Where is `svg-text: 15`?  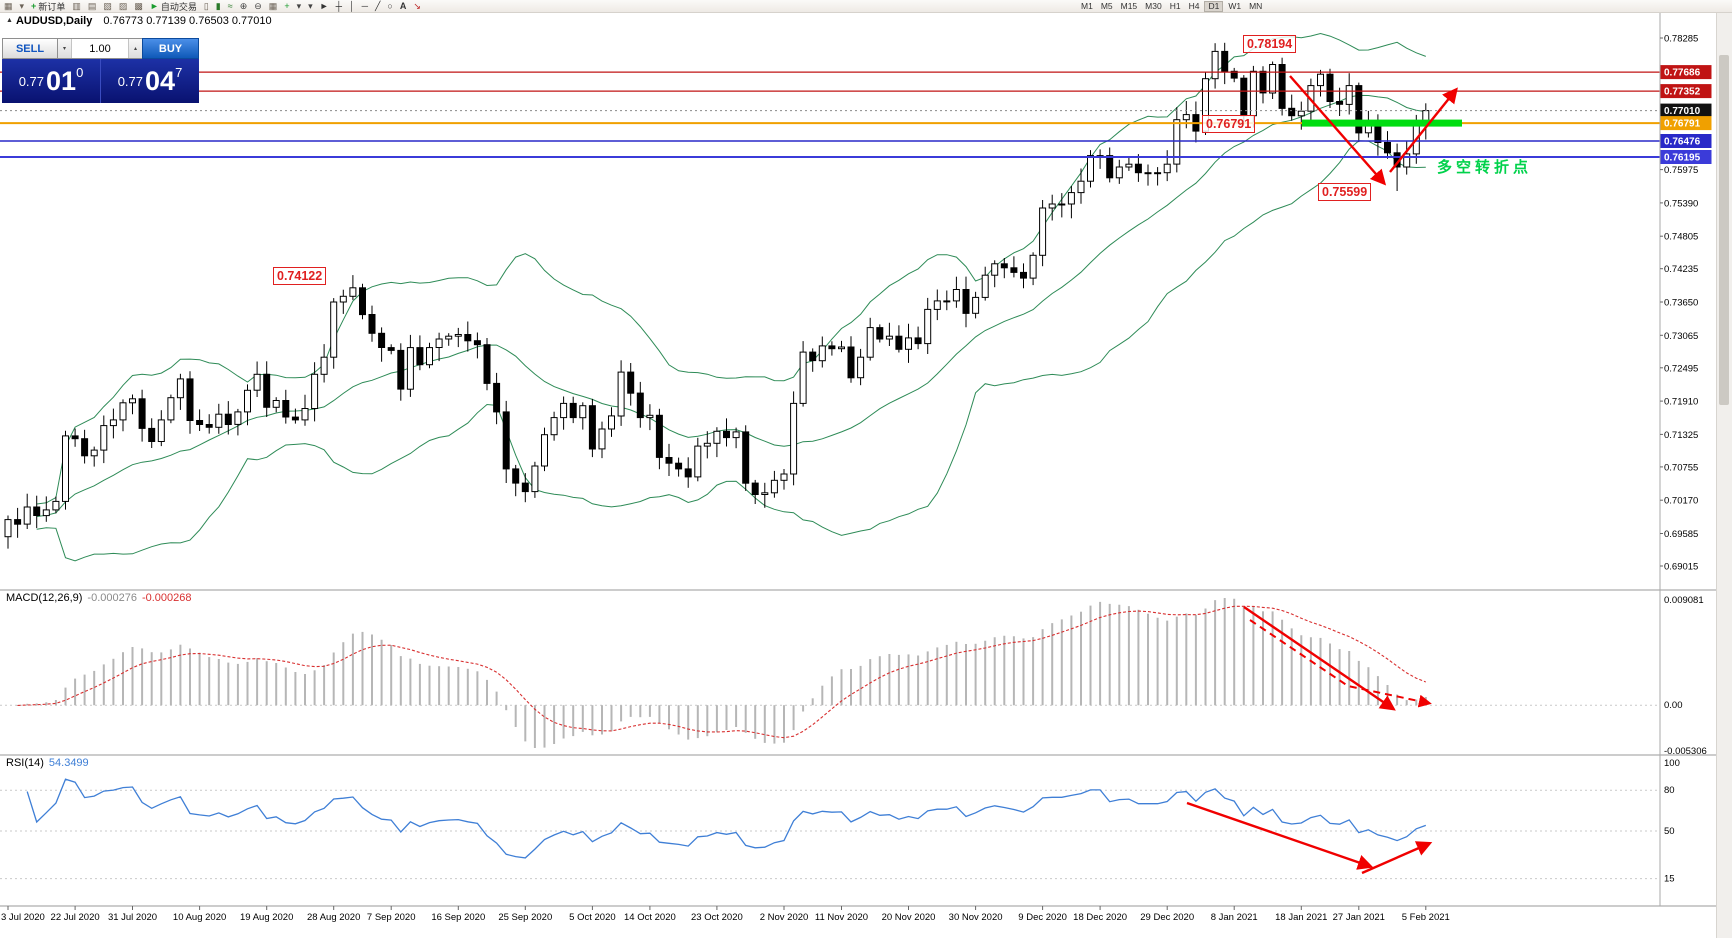
svg-text: 15 is located at coordinates (1669, 879).